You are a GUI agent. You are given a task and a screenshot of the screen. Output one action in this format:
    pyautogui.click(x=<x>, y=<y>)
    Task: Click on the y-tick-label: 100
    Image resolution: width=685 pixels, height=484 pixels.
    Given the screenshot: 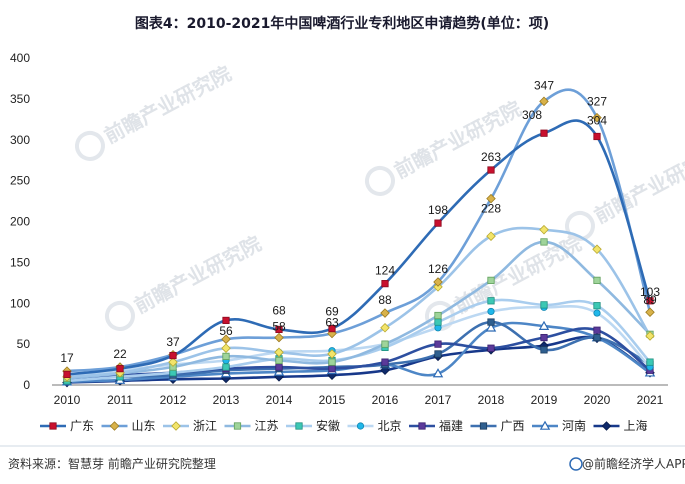 What is the action you would take?
    pyautogui.click(x=20, y=303)
    